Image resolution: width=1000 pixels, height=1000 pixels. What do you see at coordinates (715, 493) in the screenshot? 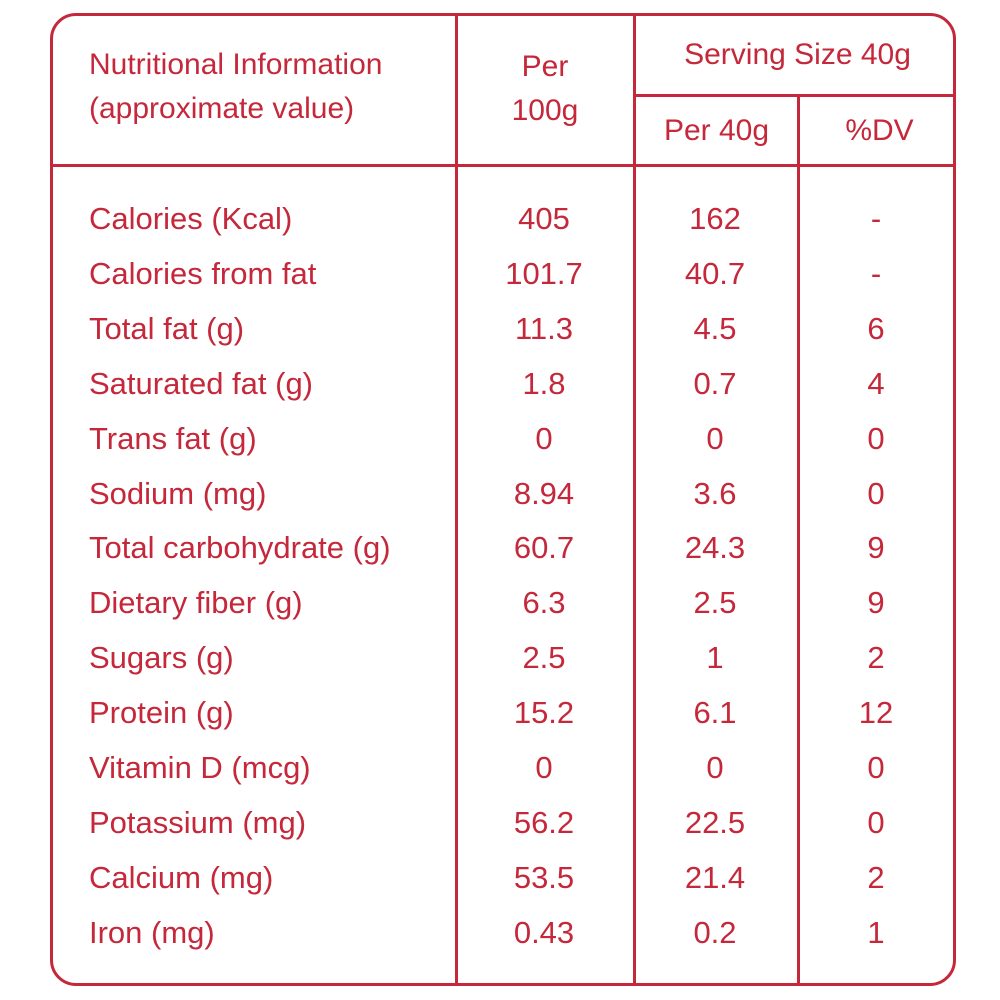
I see `value-per-40g: 3.6` at bounding box center [715, 493].